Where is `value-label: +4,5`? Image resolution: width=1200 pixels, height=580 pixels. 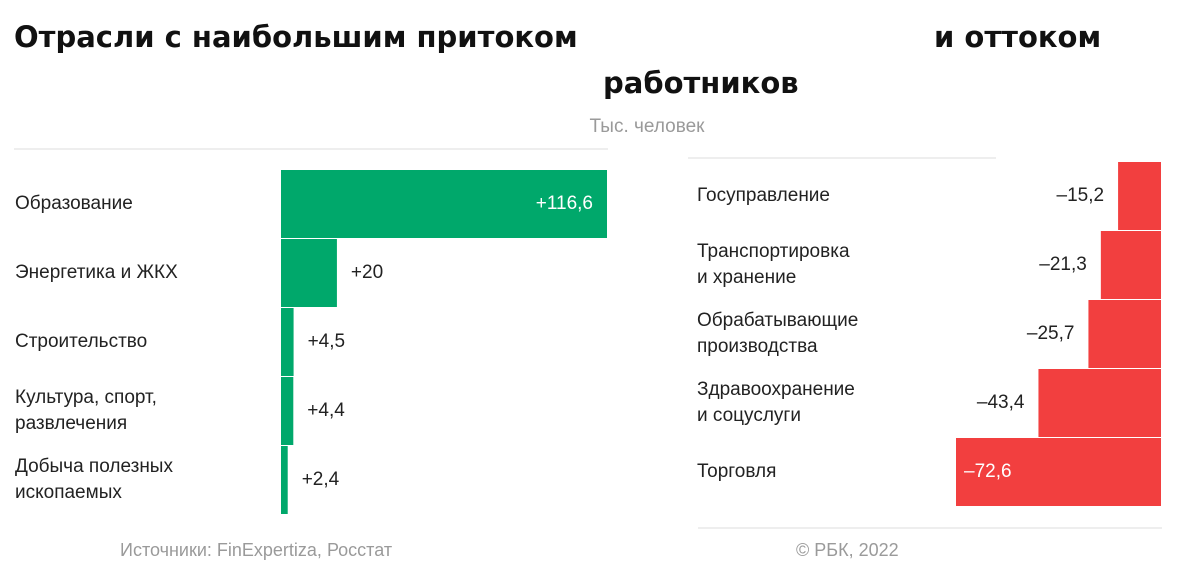
value-label: +4,5 is located at coordinates (327, 341).